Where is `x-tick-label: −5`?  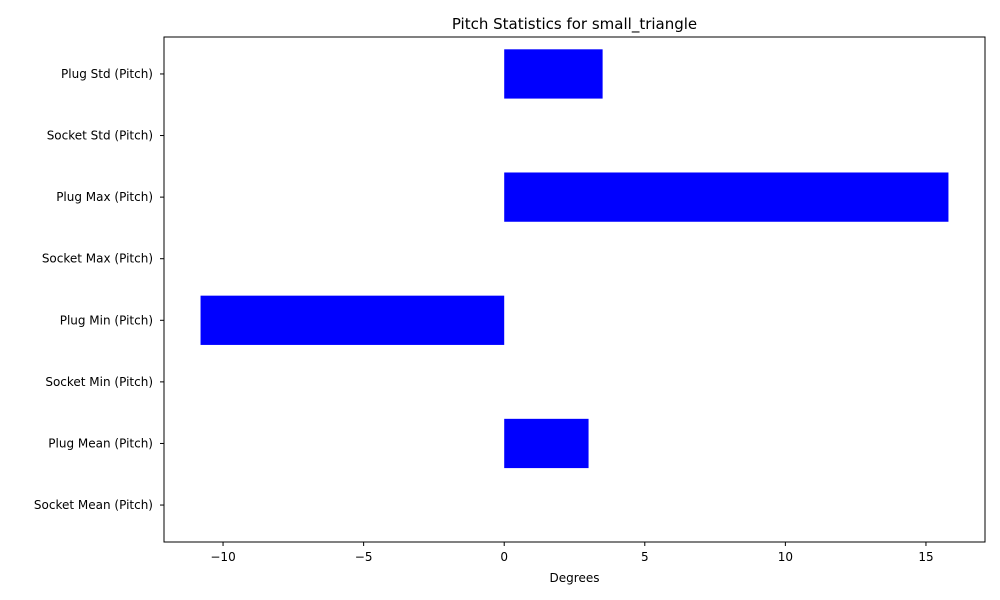 x-tick-label: −5 is located at coordinates (364, 557).